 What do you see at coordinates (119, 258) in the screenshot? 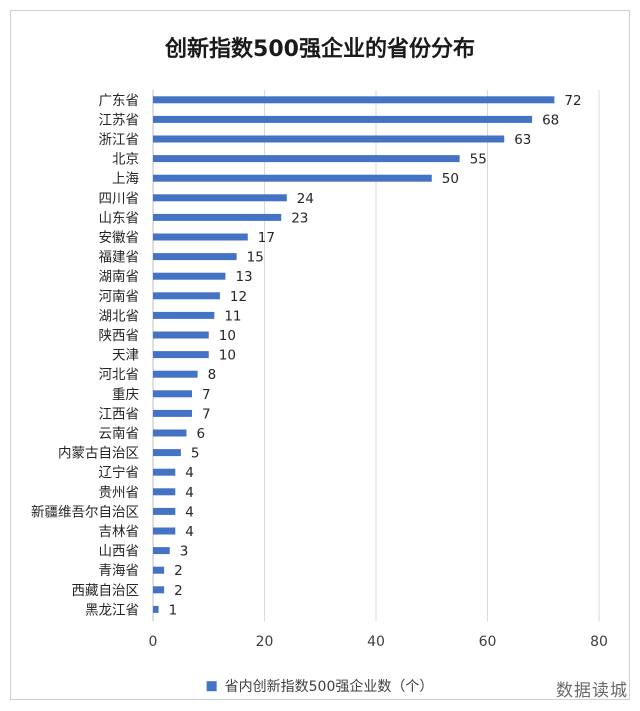
I see `category-label: 福建省` at bounding box center [119, 258].